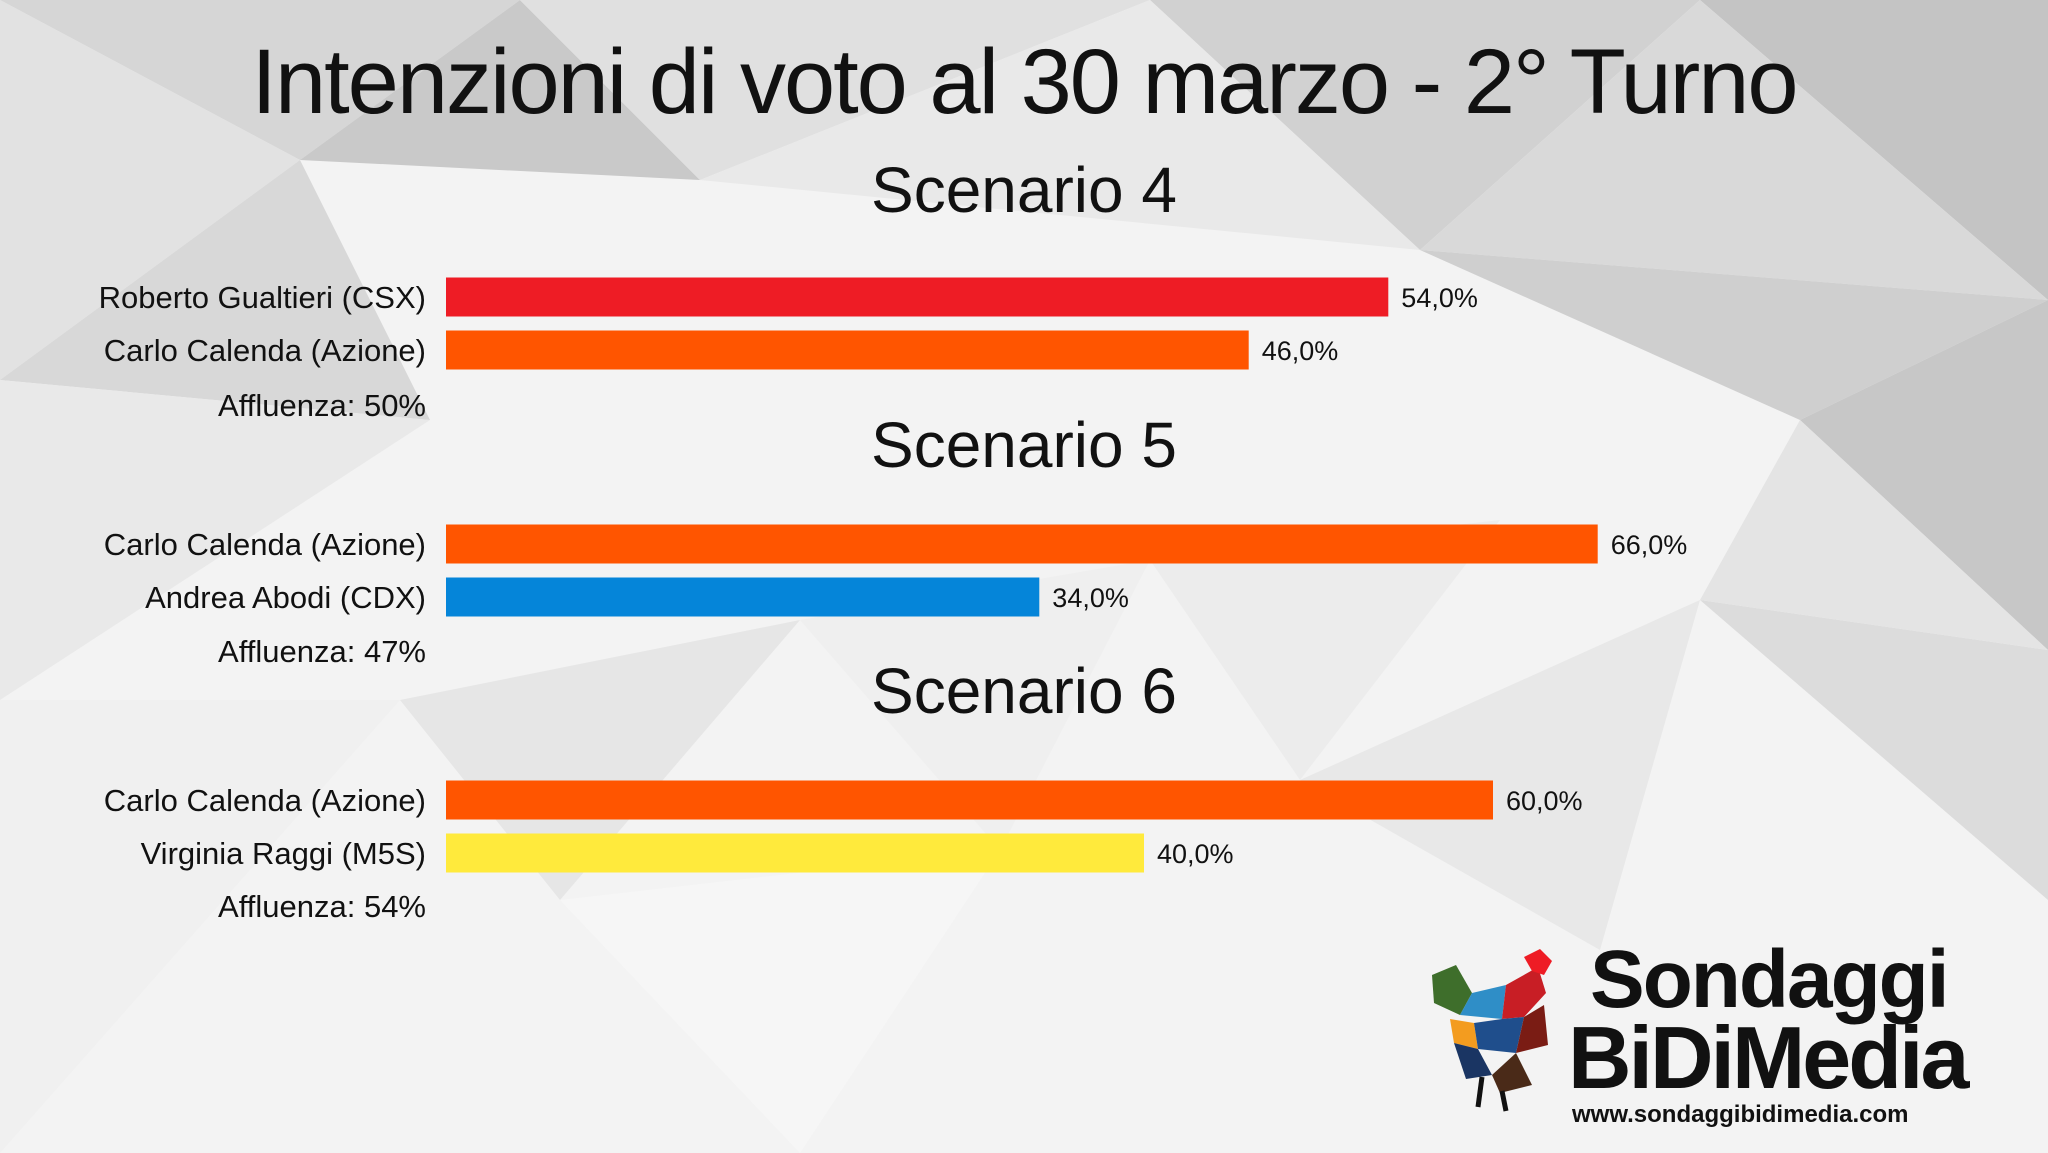 The height and width of the screenshot is (1153, 2048). Describe the element at coordinates (1492, 1030) in the screenshot. I see `rooster-logo-icon` at that location.